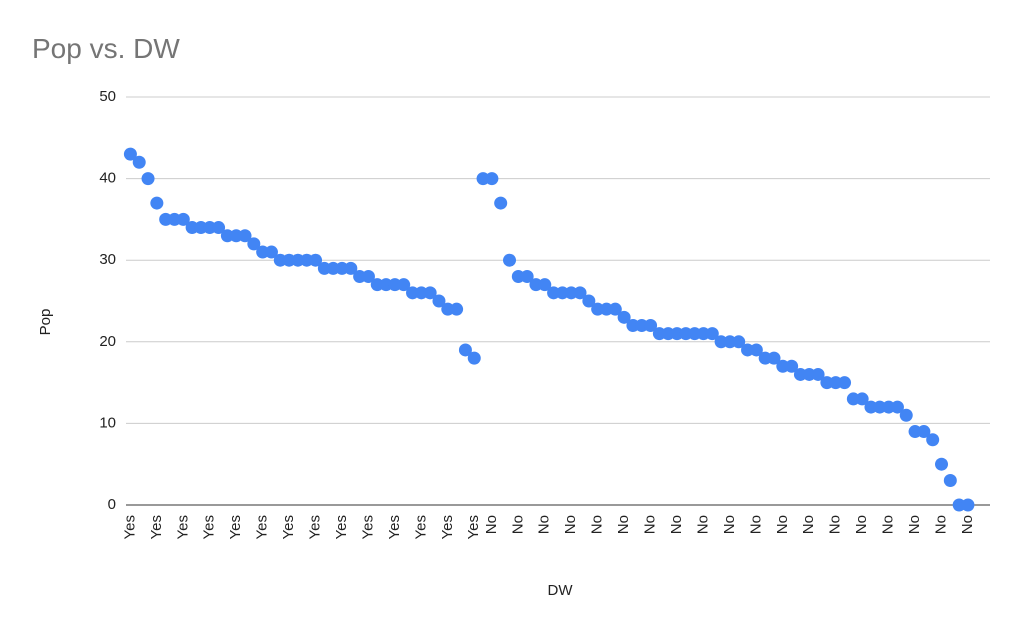  Describe the element at coordinates (112, 504) in the screenshot. I see `y-tick-label: 0` at that location.